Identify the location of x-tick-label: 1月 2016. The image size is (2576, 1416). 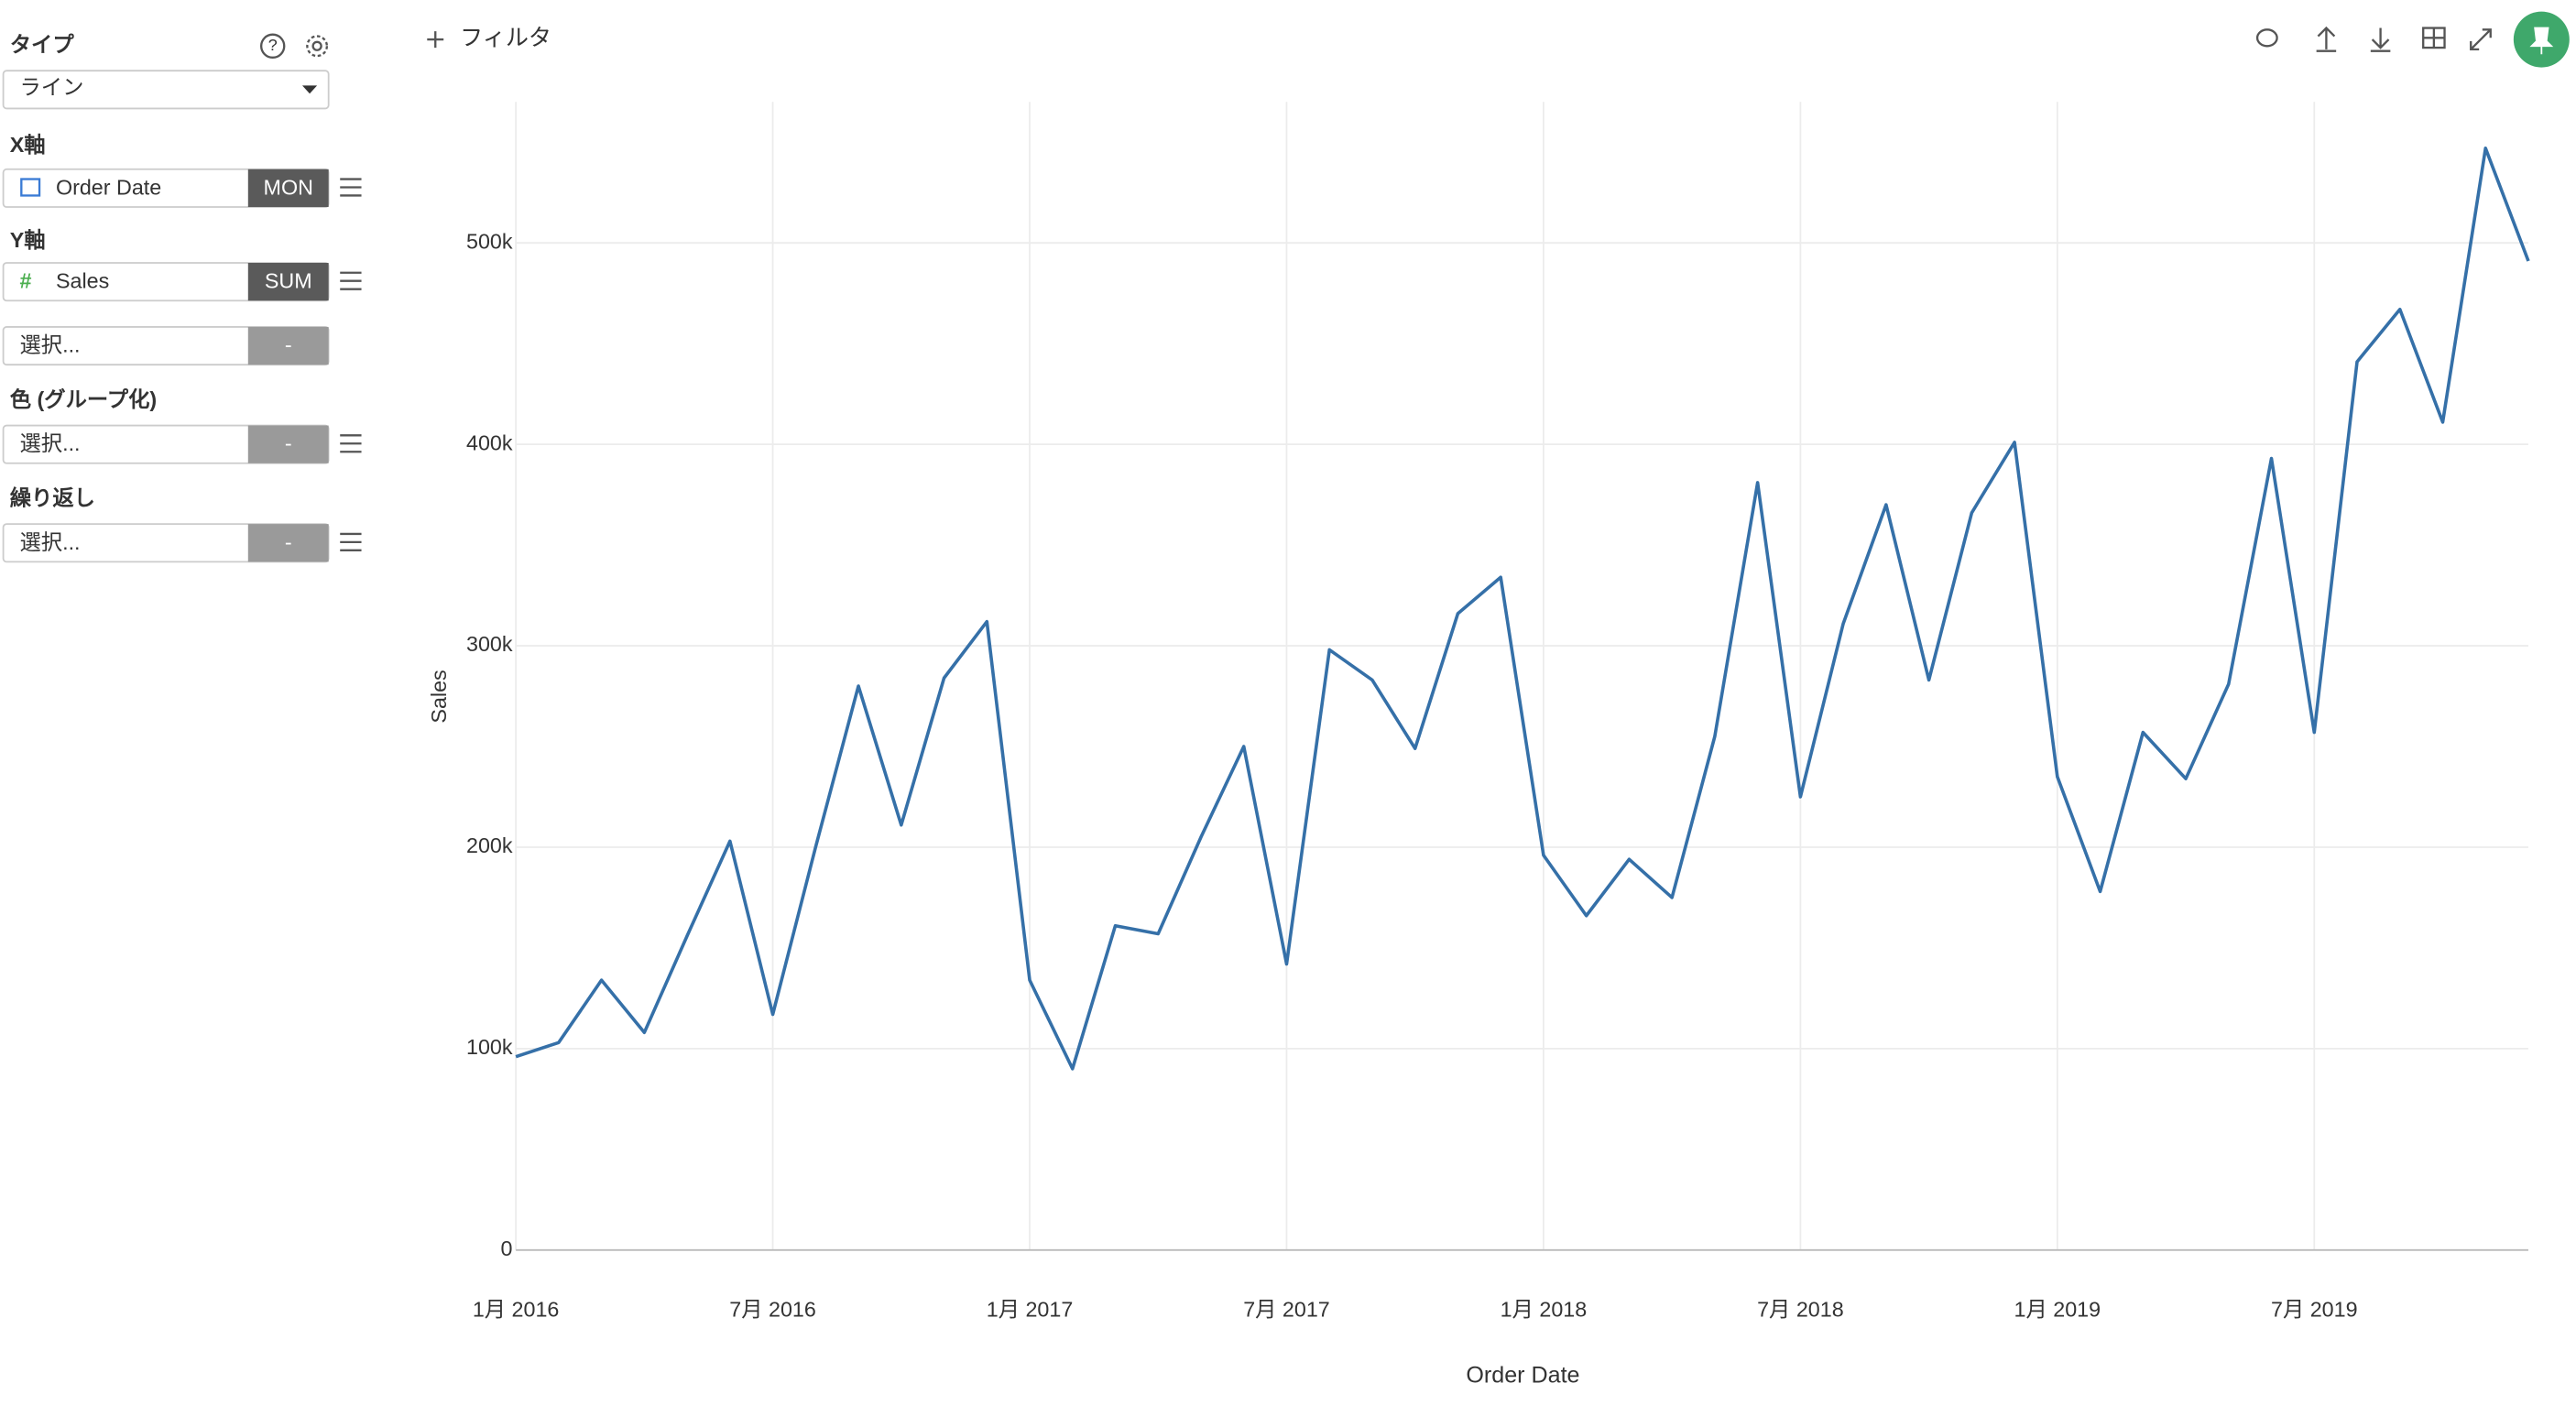
(516, 1309).